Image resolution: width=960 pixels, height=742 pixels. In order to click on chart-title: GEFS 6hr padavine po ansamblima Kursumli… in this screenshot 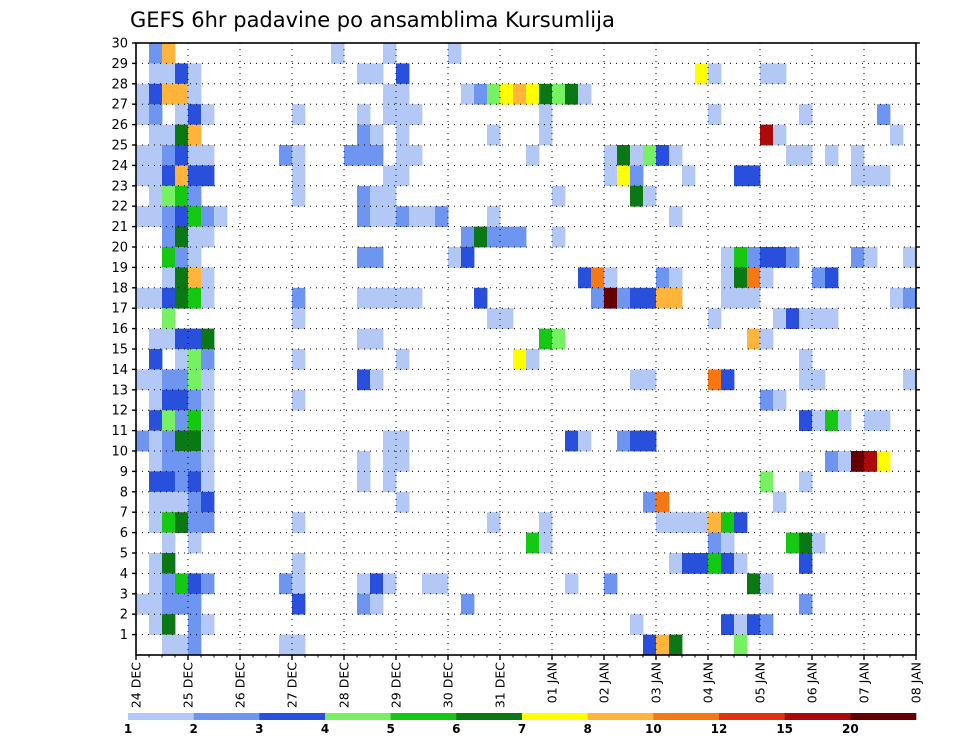, I will do `click(372, 20)`.